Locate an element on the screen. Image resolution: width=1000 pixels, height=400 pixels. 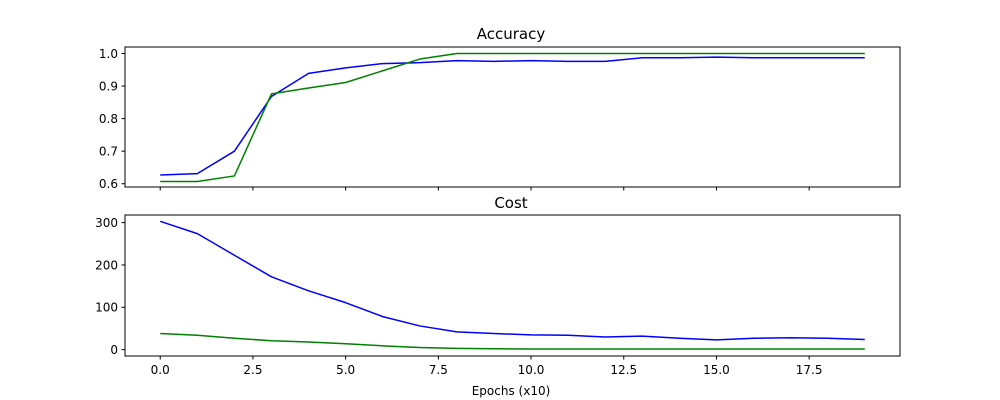
cost-x-tick-label: 12.5 is located at coordinates (623, 370).